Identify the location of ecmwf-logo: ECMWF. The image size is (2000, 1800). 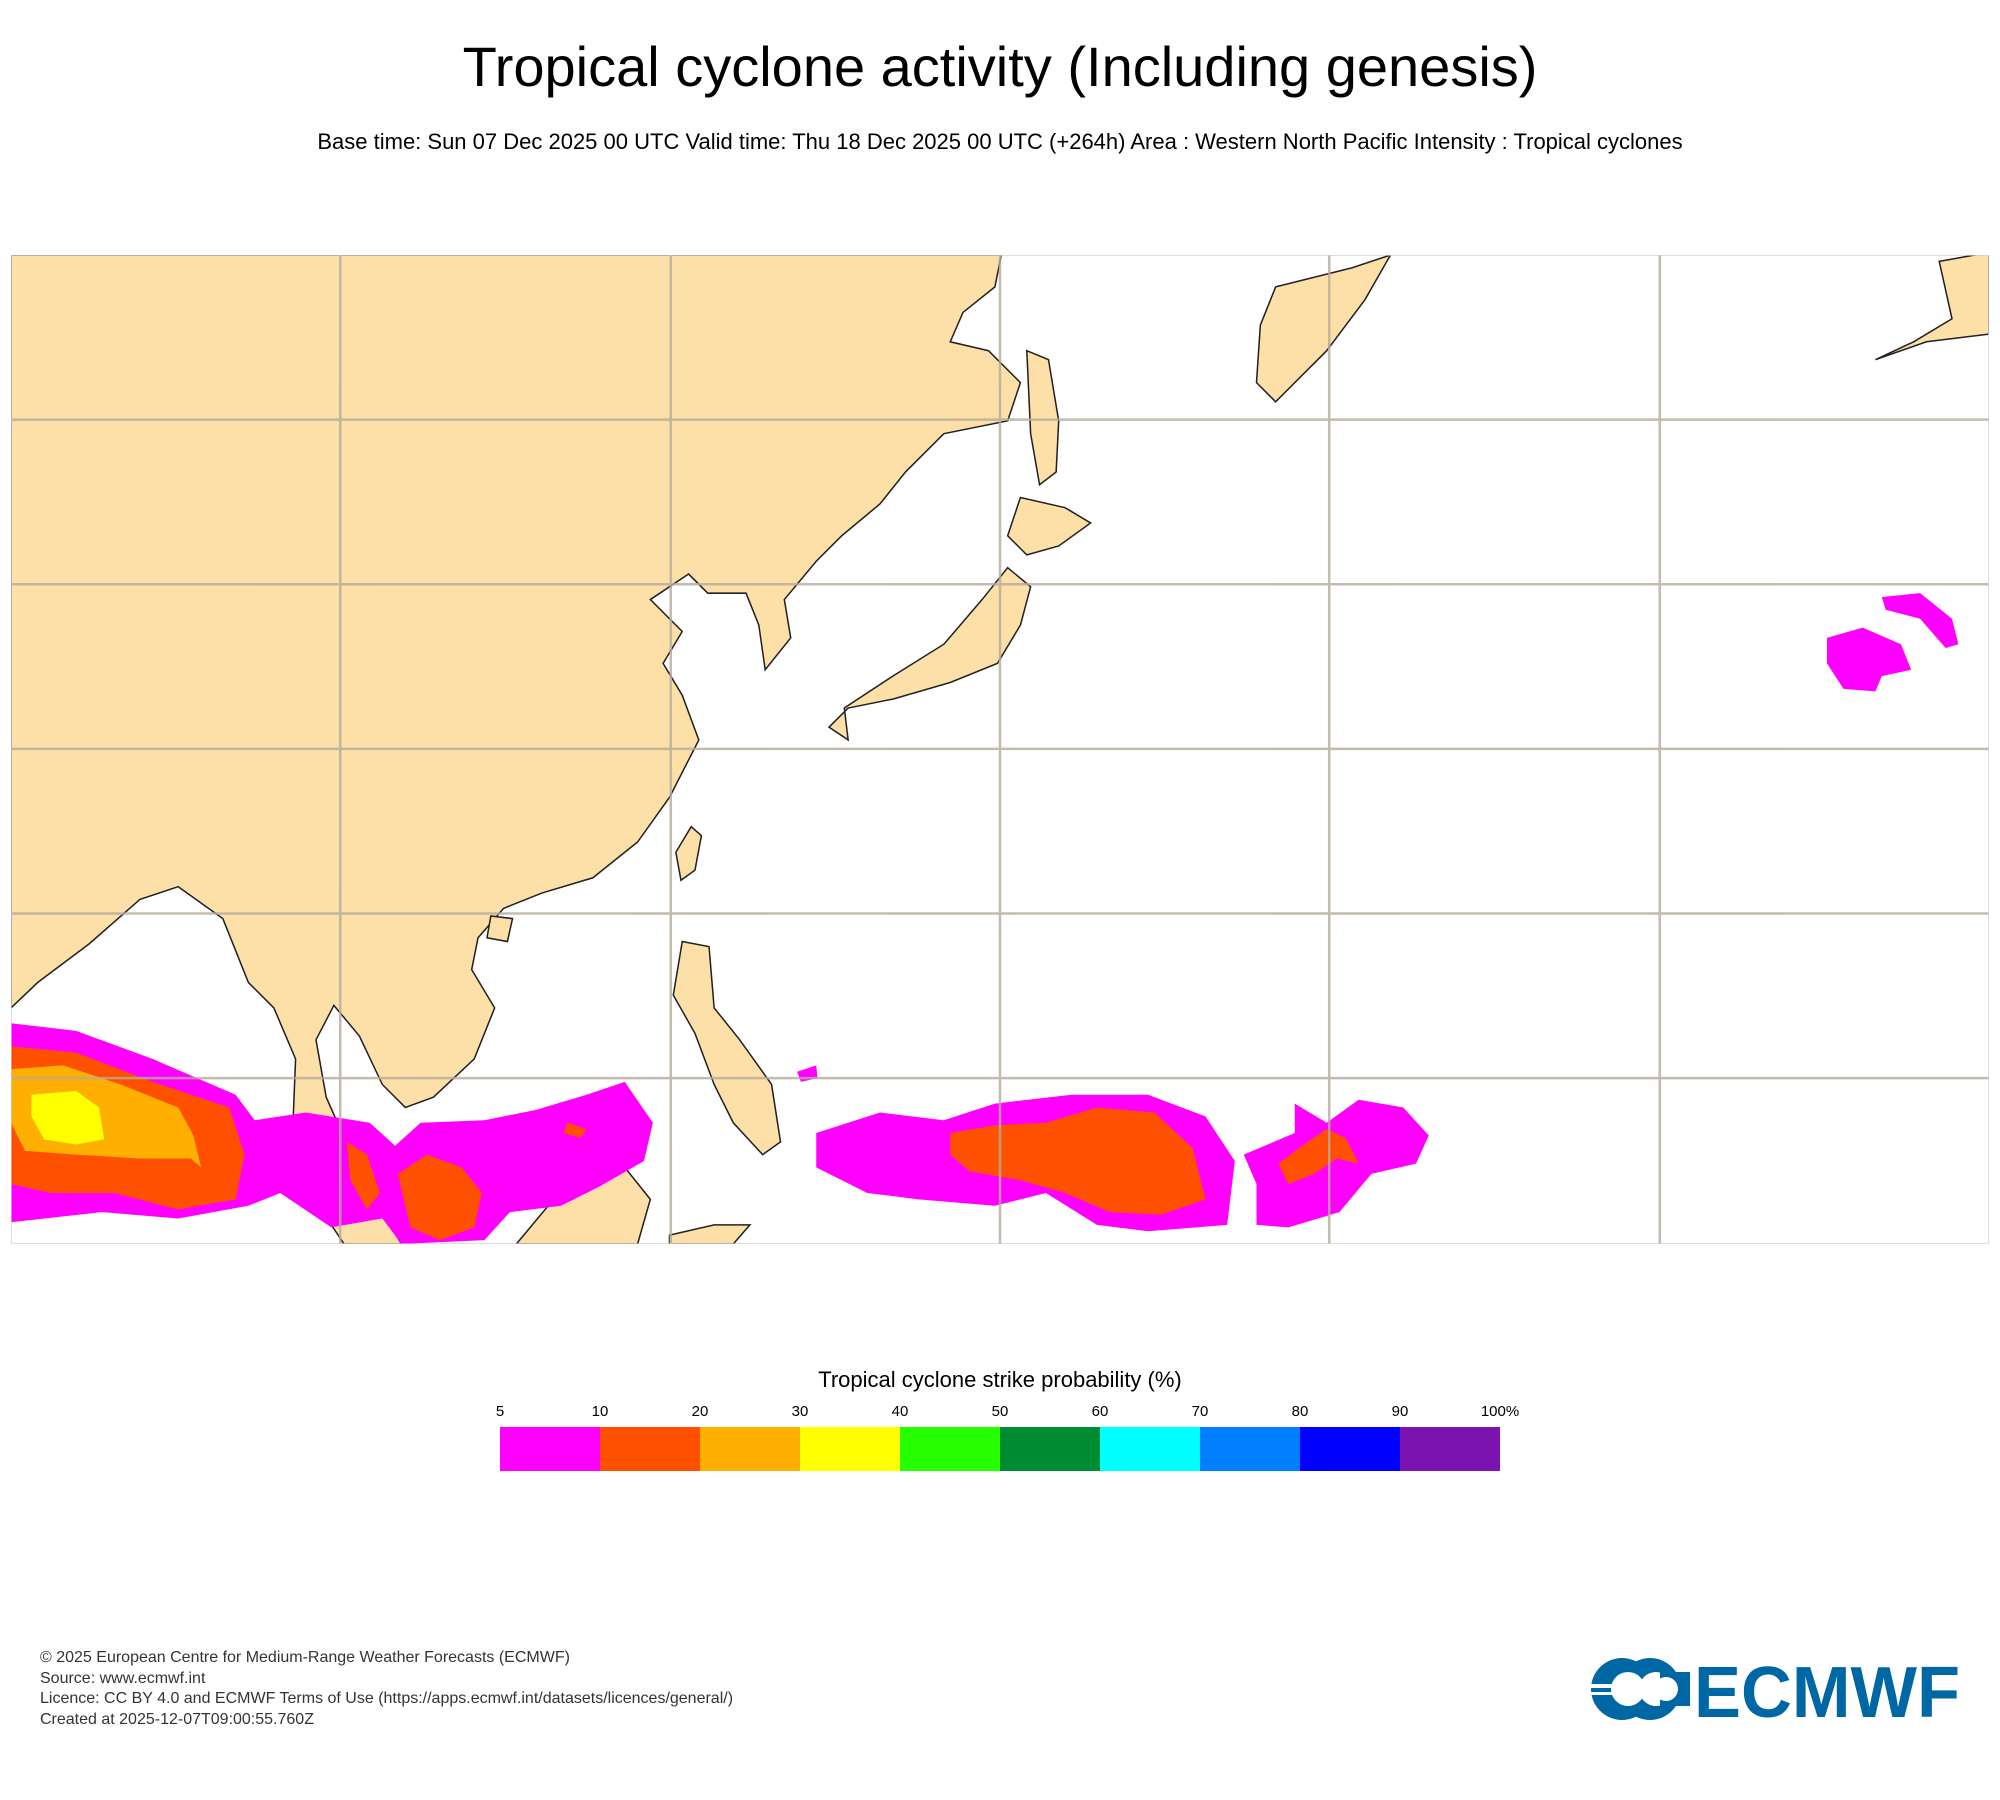
(1775, 1689).